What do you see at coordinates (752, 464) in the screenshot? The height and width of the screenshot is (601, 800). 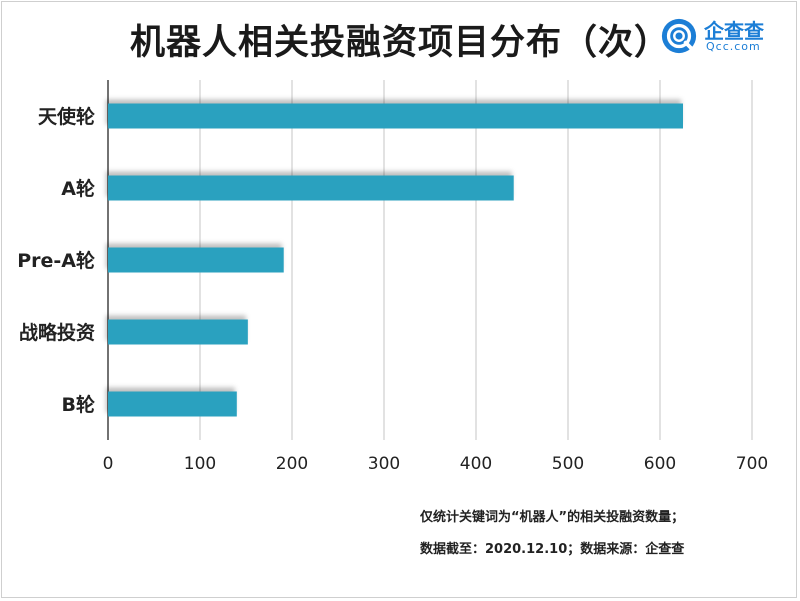 I see `x-tick-label: 700` at bounding box center [752, 464].